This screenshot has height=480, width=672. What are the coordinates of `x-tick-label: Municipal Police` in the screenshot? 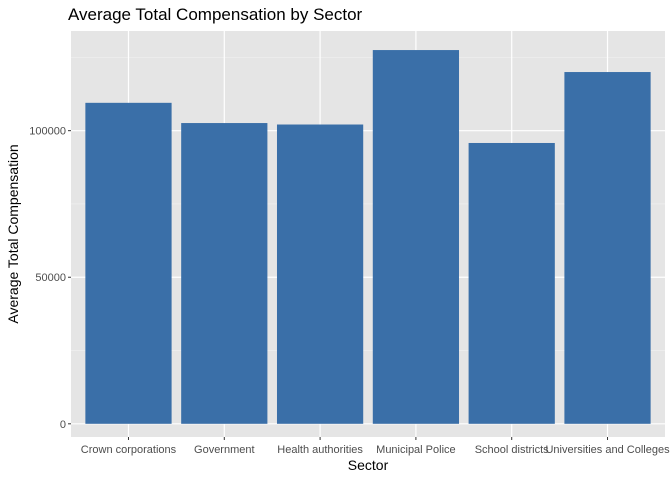 It's located at (415, 450).